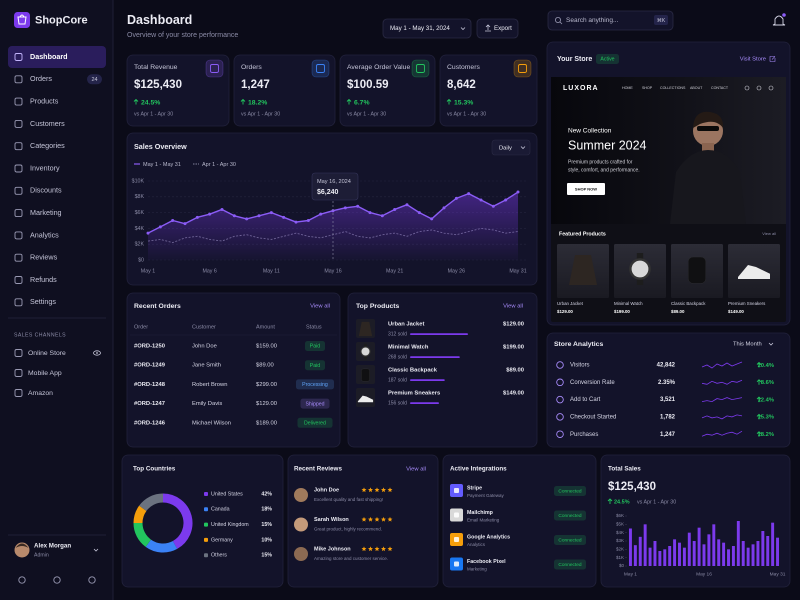 This screenshot has width=800, height=600. I want to click on date-button, so click(427, 28).